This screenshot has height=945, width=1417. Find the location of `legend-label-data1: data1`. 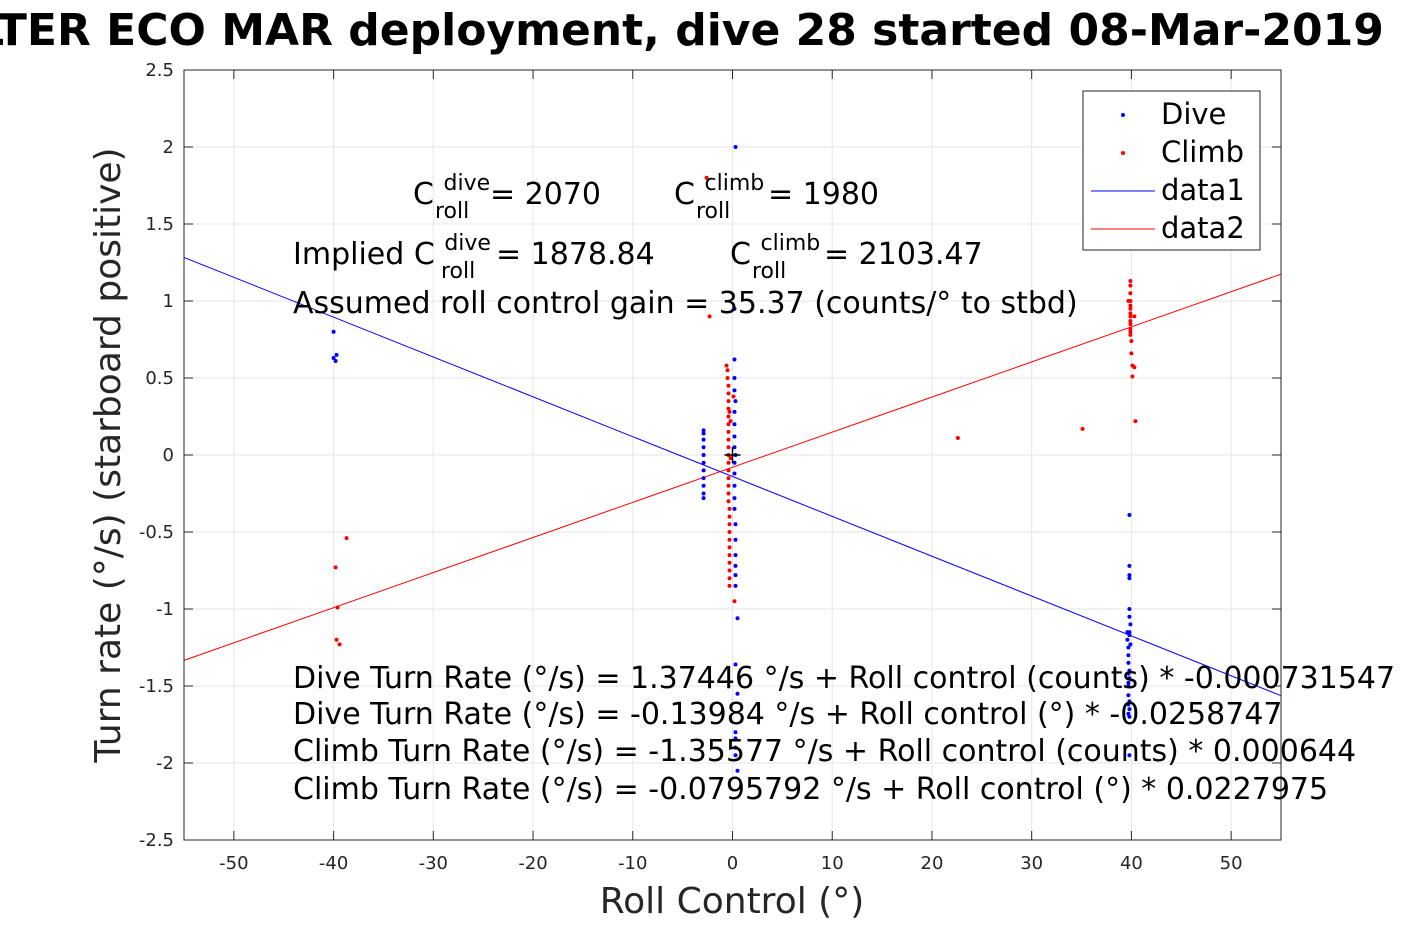

legend-label-data1: data1 is located at coordinates (1203, 190).